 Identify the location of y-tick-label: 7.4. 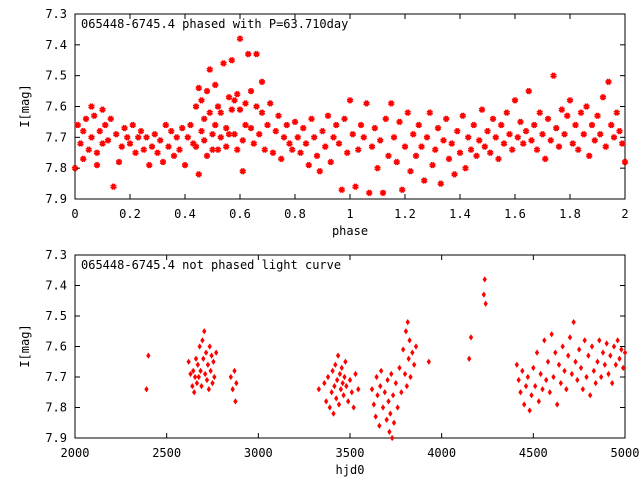
(56, 45).